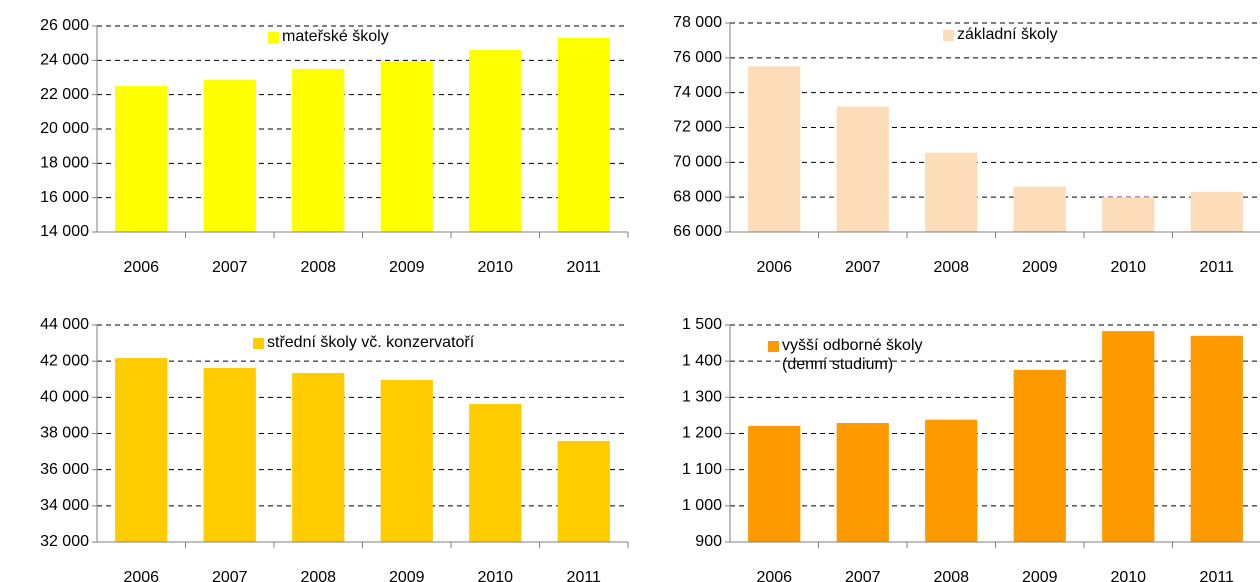 The image size is (1260, 582). Describe the element at coordinates (64, 541) in the screenshot. I see `y-tick-label: 32 000` at that location.